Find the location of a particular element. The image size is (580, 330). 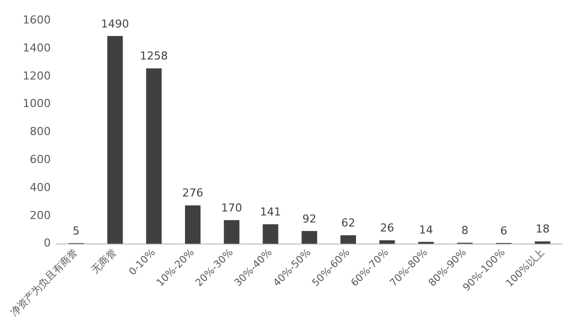

data-label: 14 is located at coordinates (425, 229).